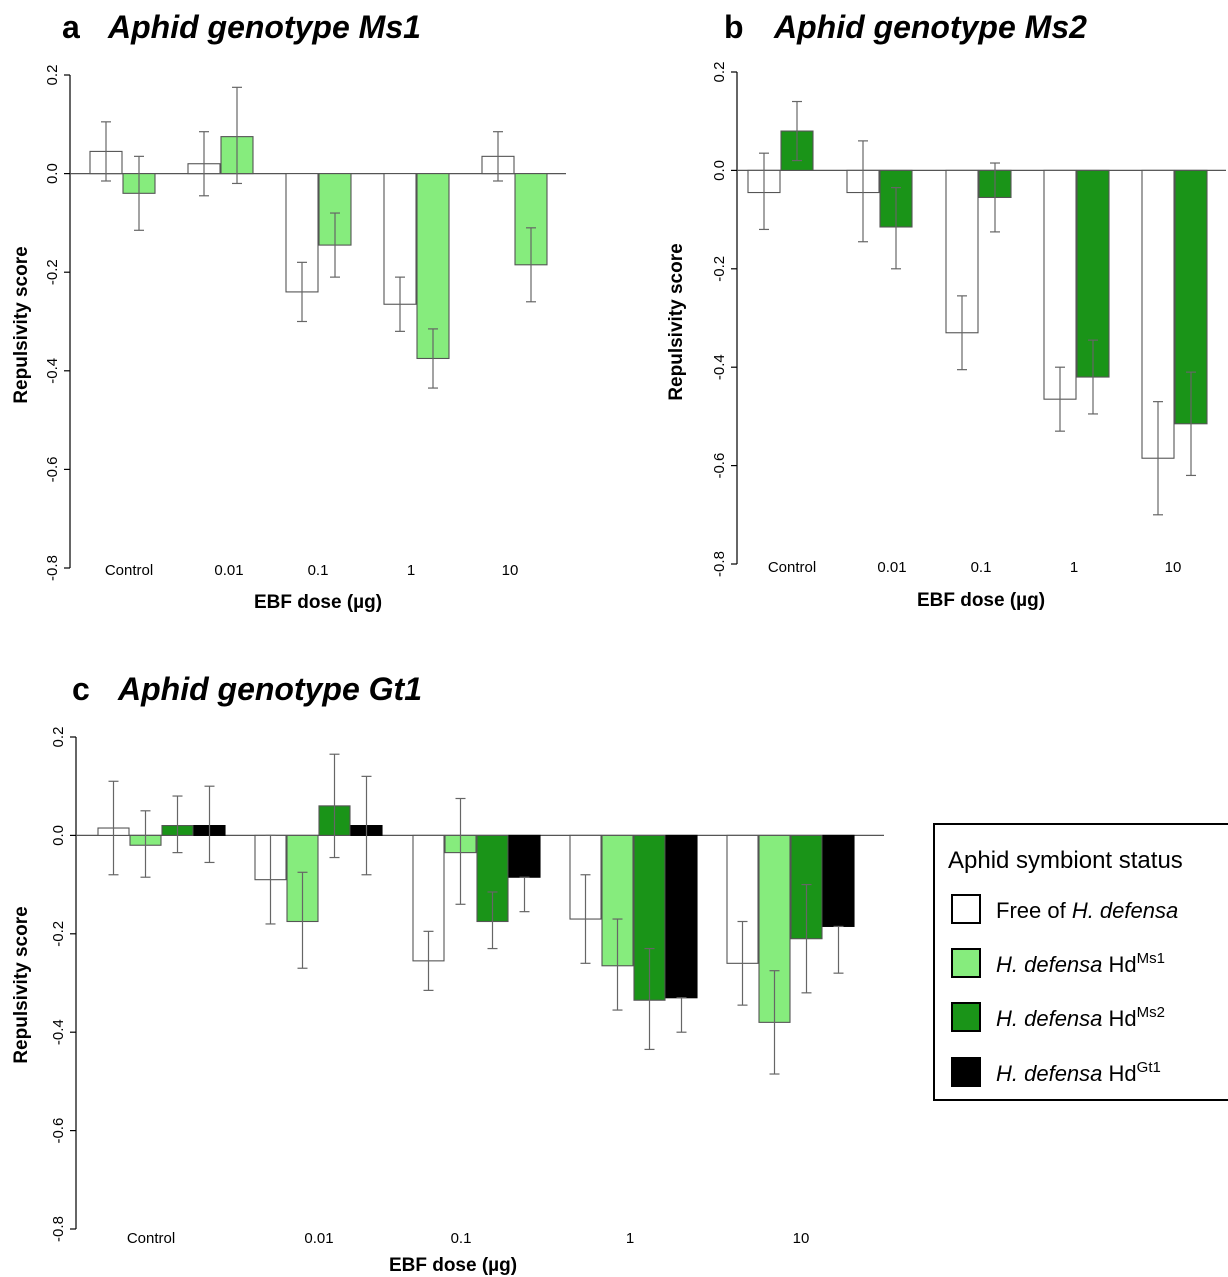  I want to click on panel-title: Aphid genotype Ms1, so click(264, 27).